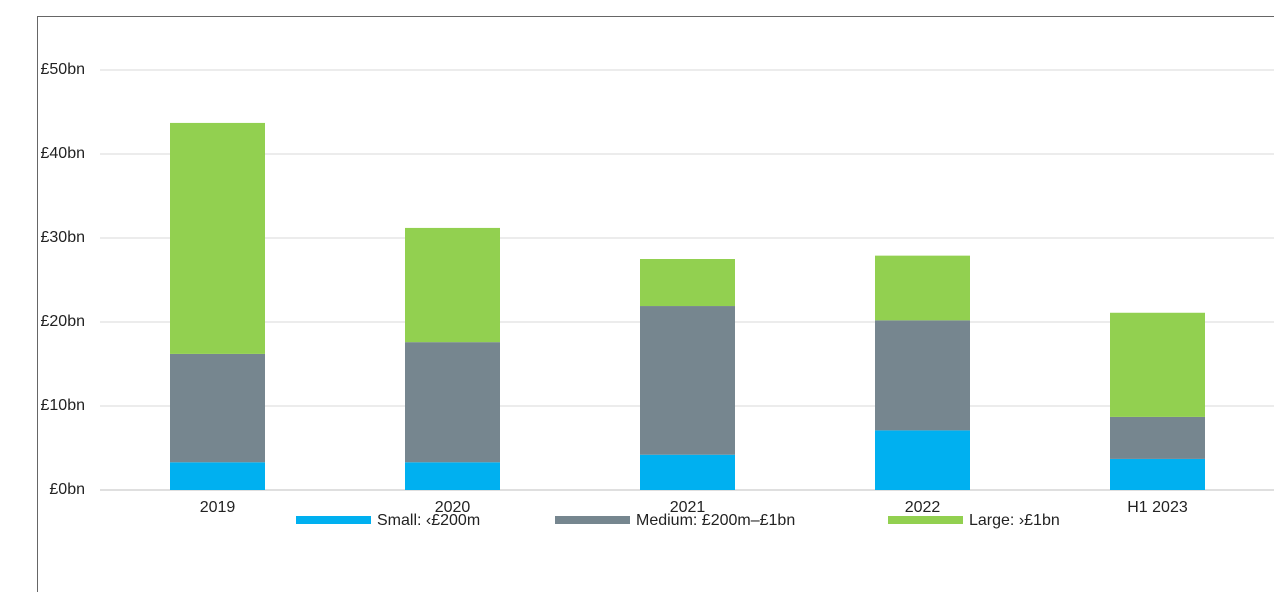  Describe the element at coordinates (715, 520) in the screenshot. I see `legend-label: Medium: £200m–£1bn` at that location.